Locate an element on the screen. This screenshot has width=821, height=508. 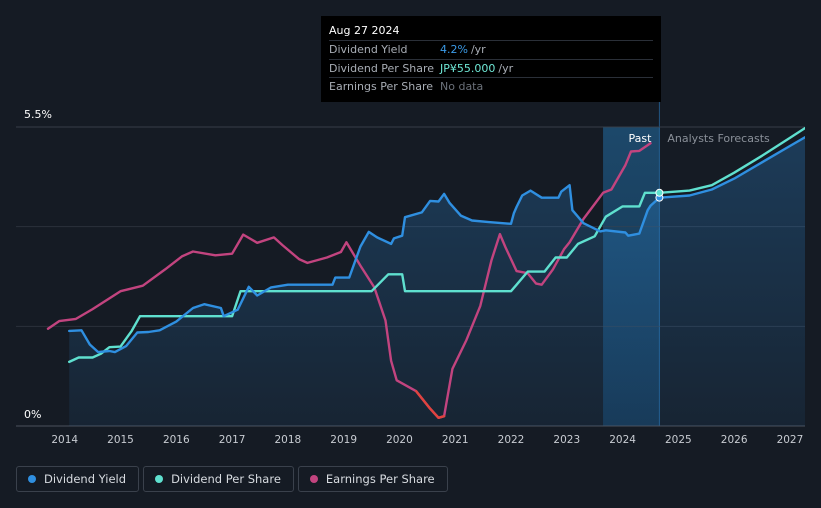
y-axis-bottom-label: 0% is located at coordinates (32, 414).